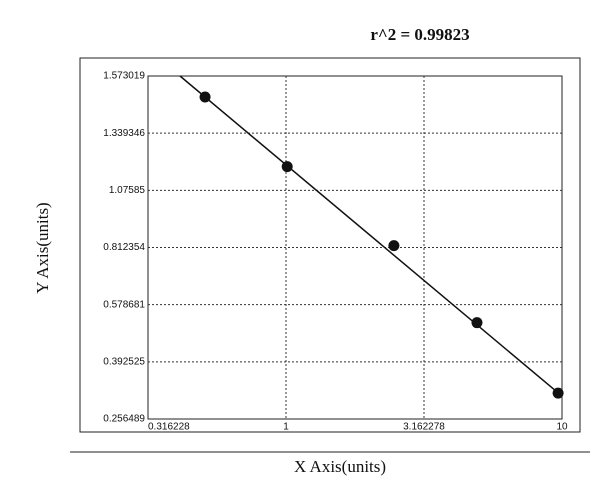  What do you see at coordinates (419, 34) in the screenshot?
I see `chart-title: r^2 = 0.99823` at bounding box center [419, 34].